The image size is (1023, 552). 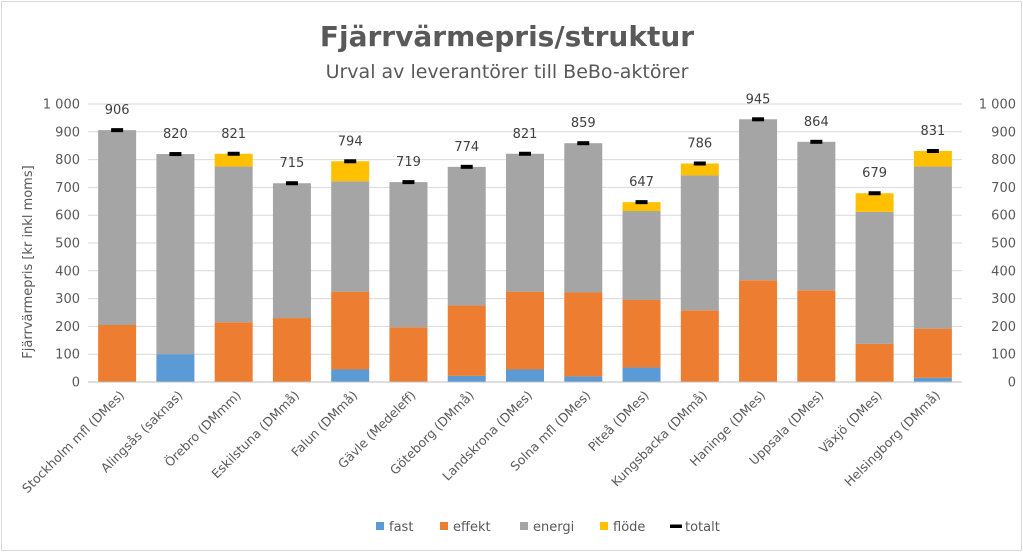 I want to click on y-tick-label-left: 500, so click(x=67, y=244).